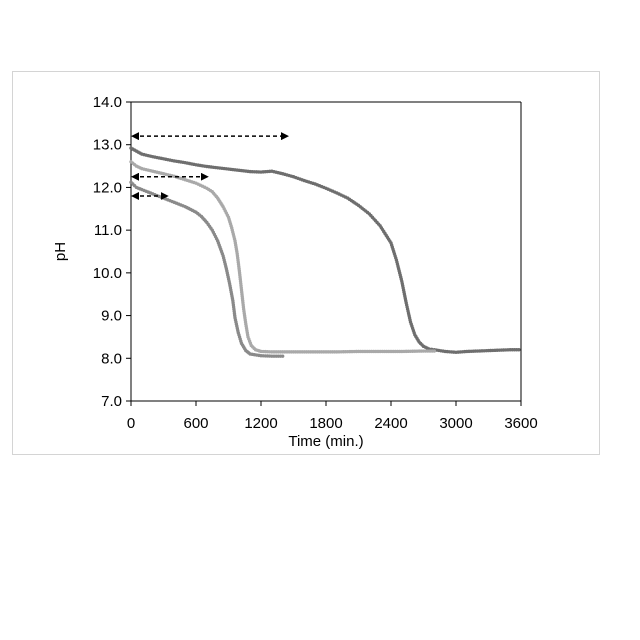  I want to click on x-tick-label: 1200, so click(260, 423).